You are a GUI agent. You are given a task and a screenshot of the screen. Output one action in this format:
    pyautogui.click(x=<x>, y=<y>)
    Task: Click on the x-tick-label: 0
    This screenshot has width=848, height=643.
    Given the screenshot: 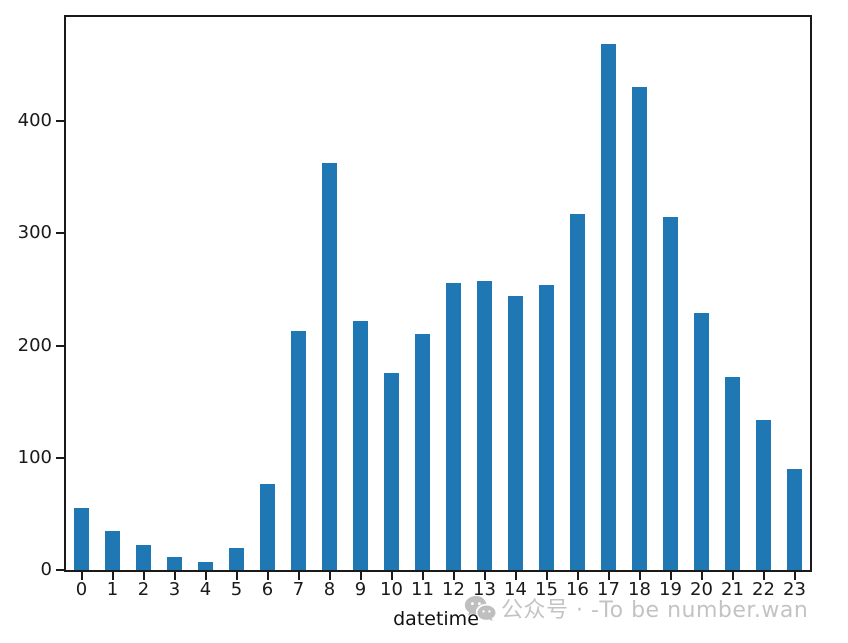 What is the action you would take?
    pyautogui.click(x=81, y=589)
    